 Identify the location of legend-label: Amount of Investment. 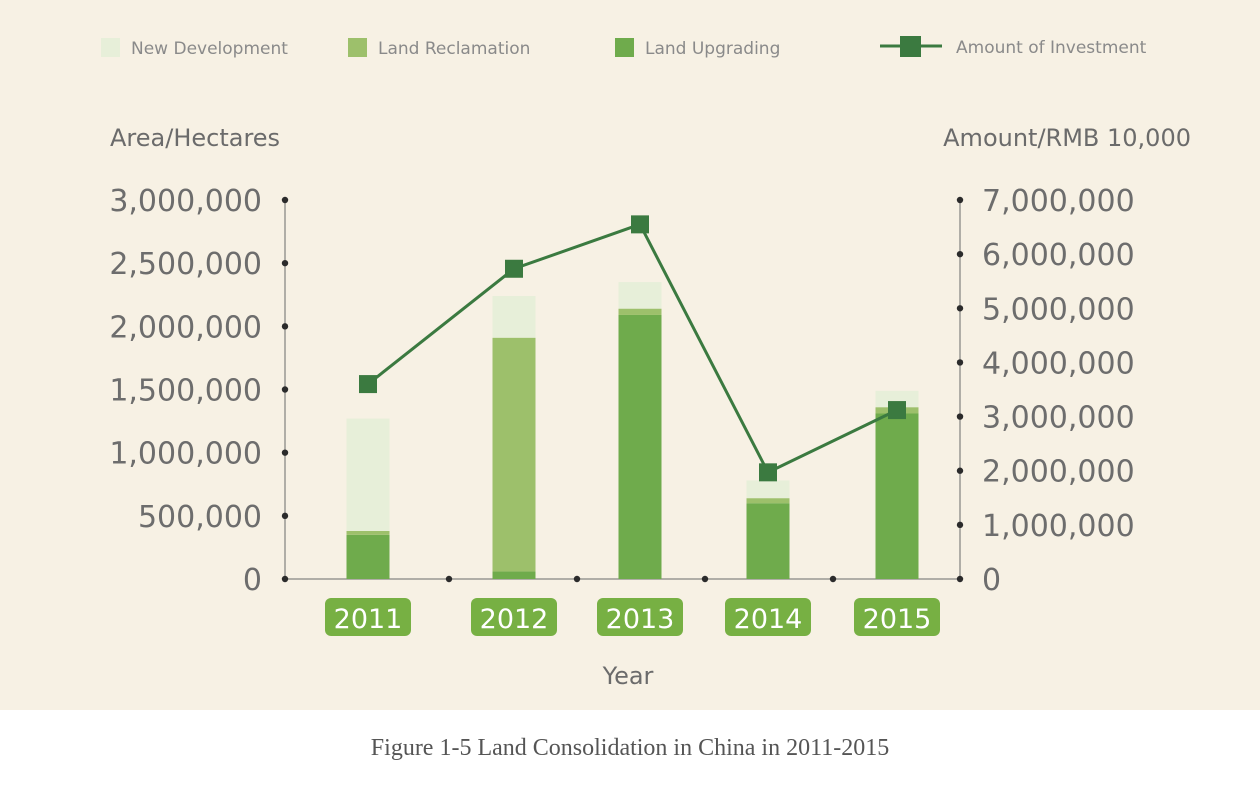
(1051, 48).